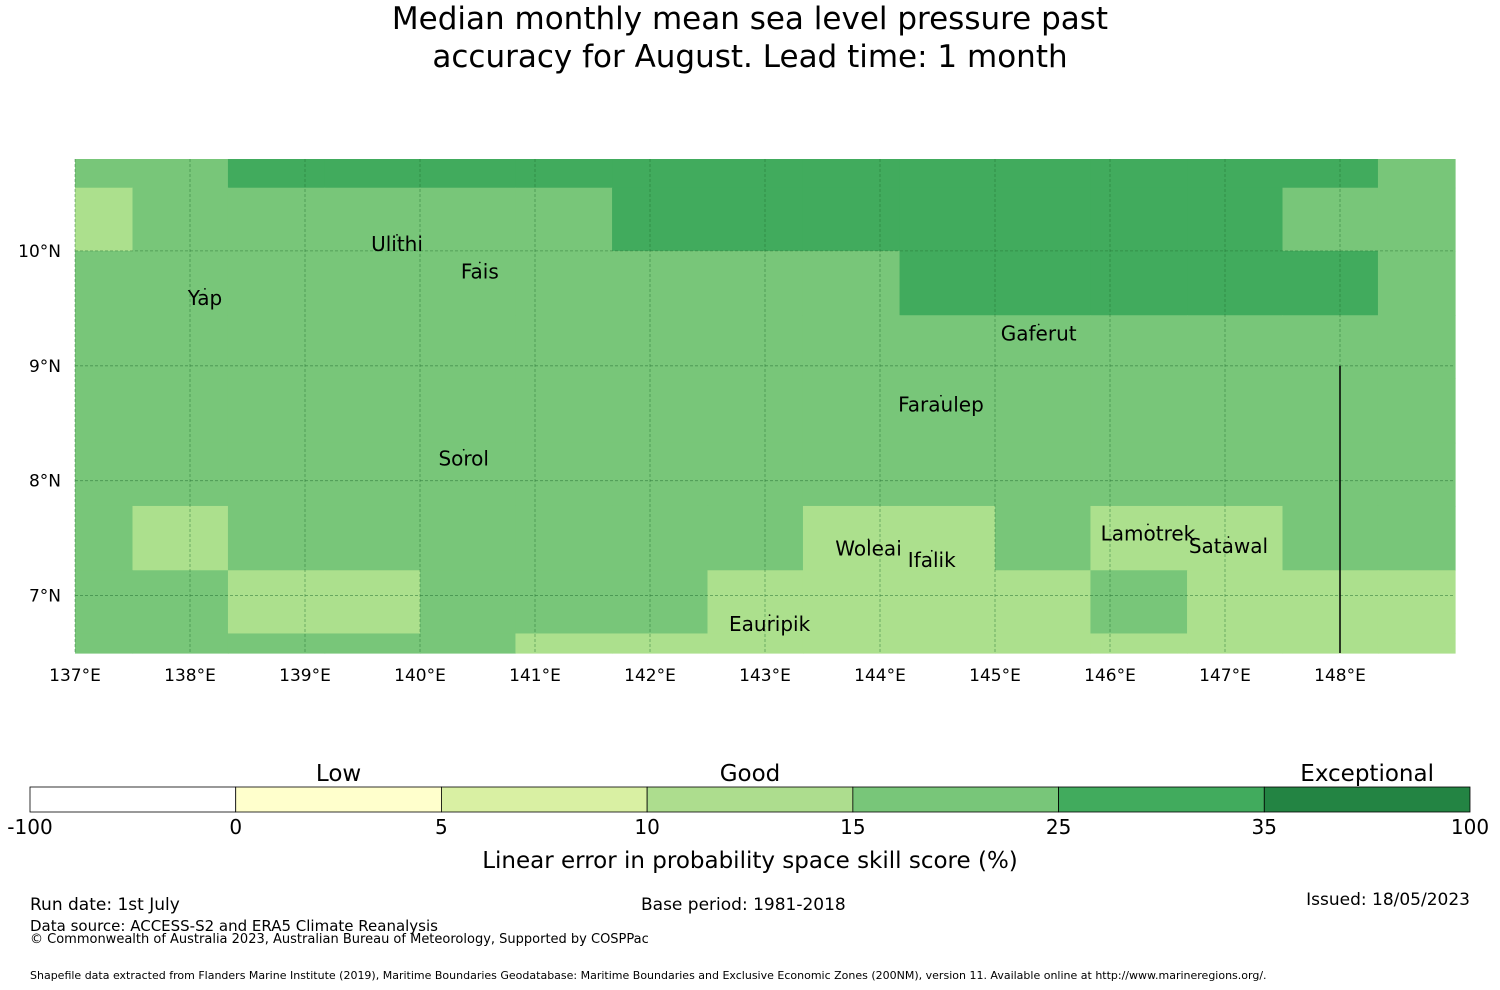 This screenshot has width=1500, height=990. Describe the element at coordinates (750, 57) in the screenshot. I see `title-line-2: accuracy for August. Lead time: 1 month` at that location.